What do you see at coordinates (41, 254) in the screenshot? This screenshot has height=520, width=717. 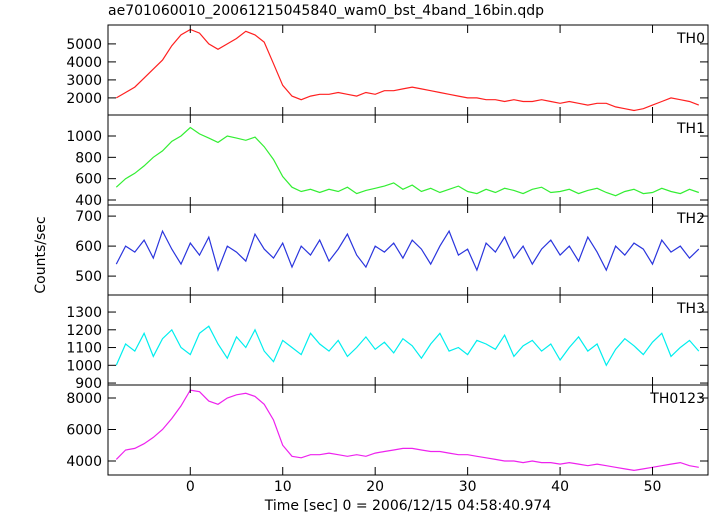 I see `y-axis-label: Counts/sec` at bounding box center [41, 254].